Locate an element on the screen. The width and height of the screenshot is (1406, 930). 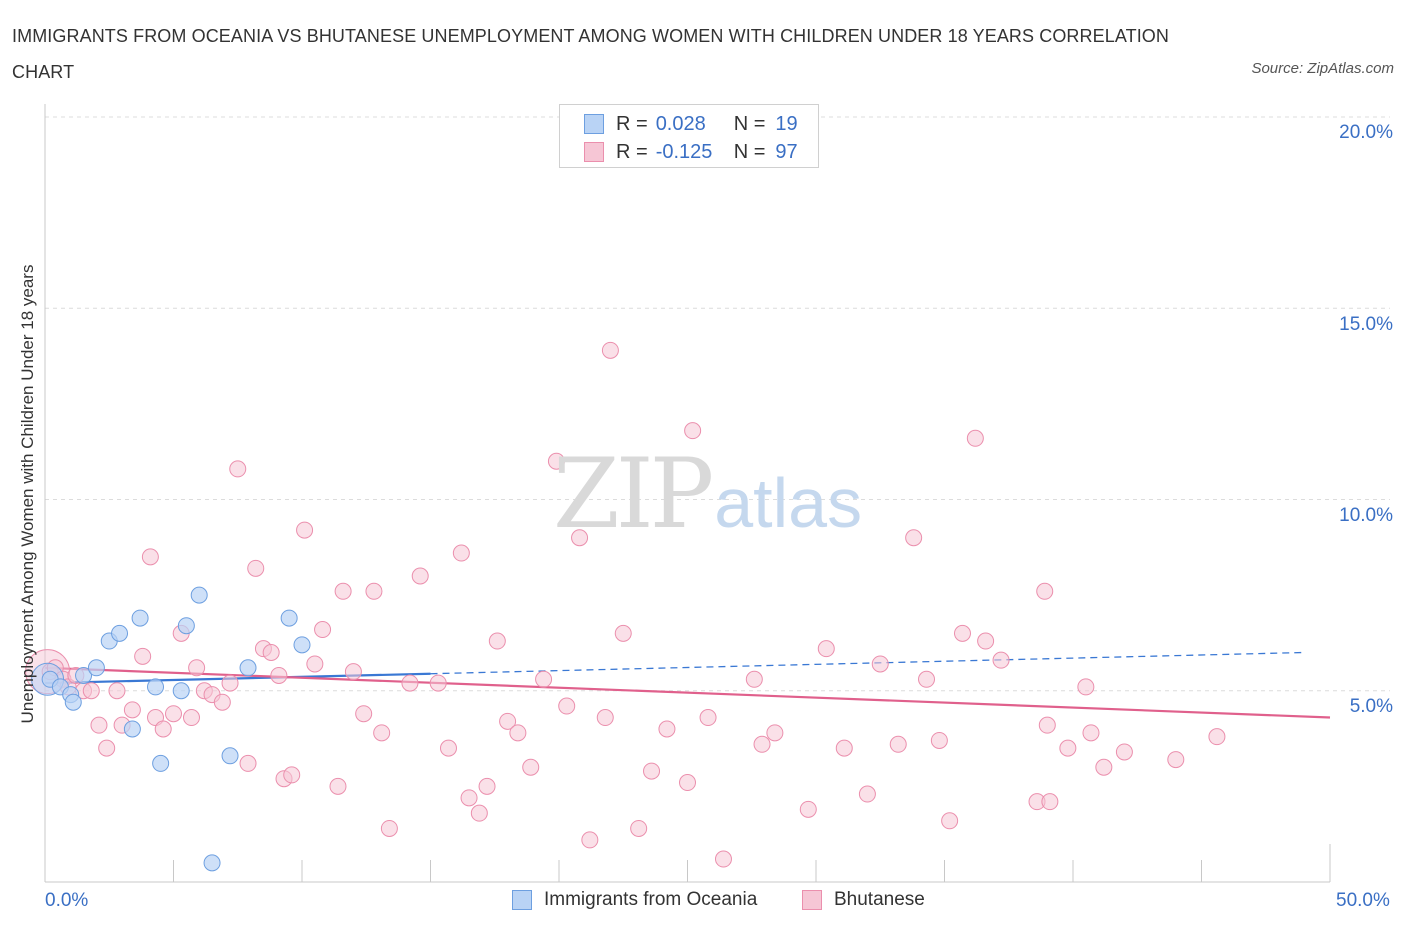
watermark: ZIPatlas is located at coordinates (707, 494).